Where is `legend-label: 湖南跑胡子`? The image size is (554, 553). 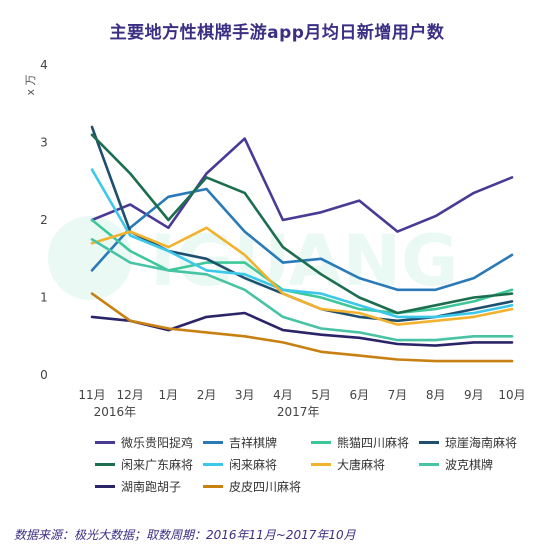
legend-label: 湖南跑胡子 is located at coordinates (151, 487).